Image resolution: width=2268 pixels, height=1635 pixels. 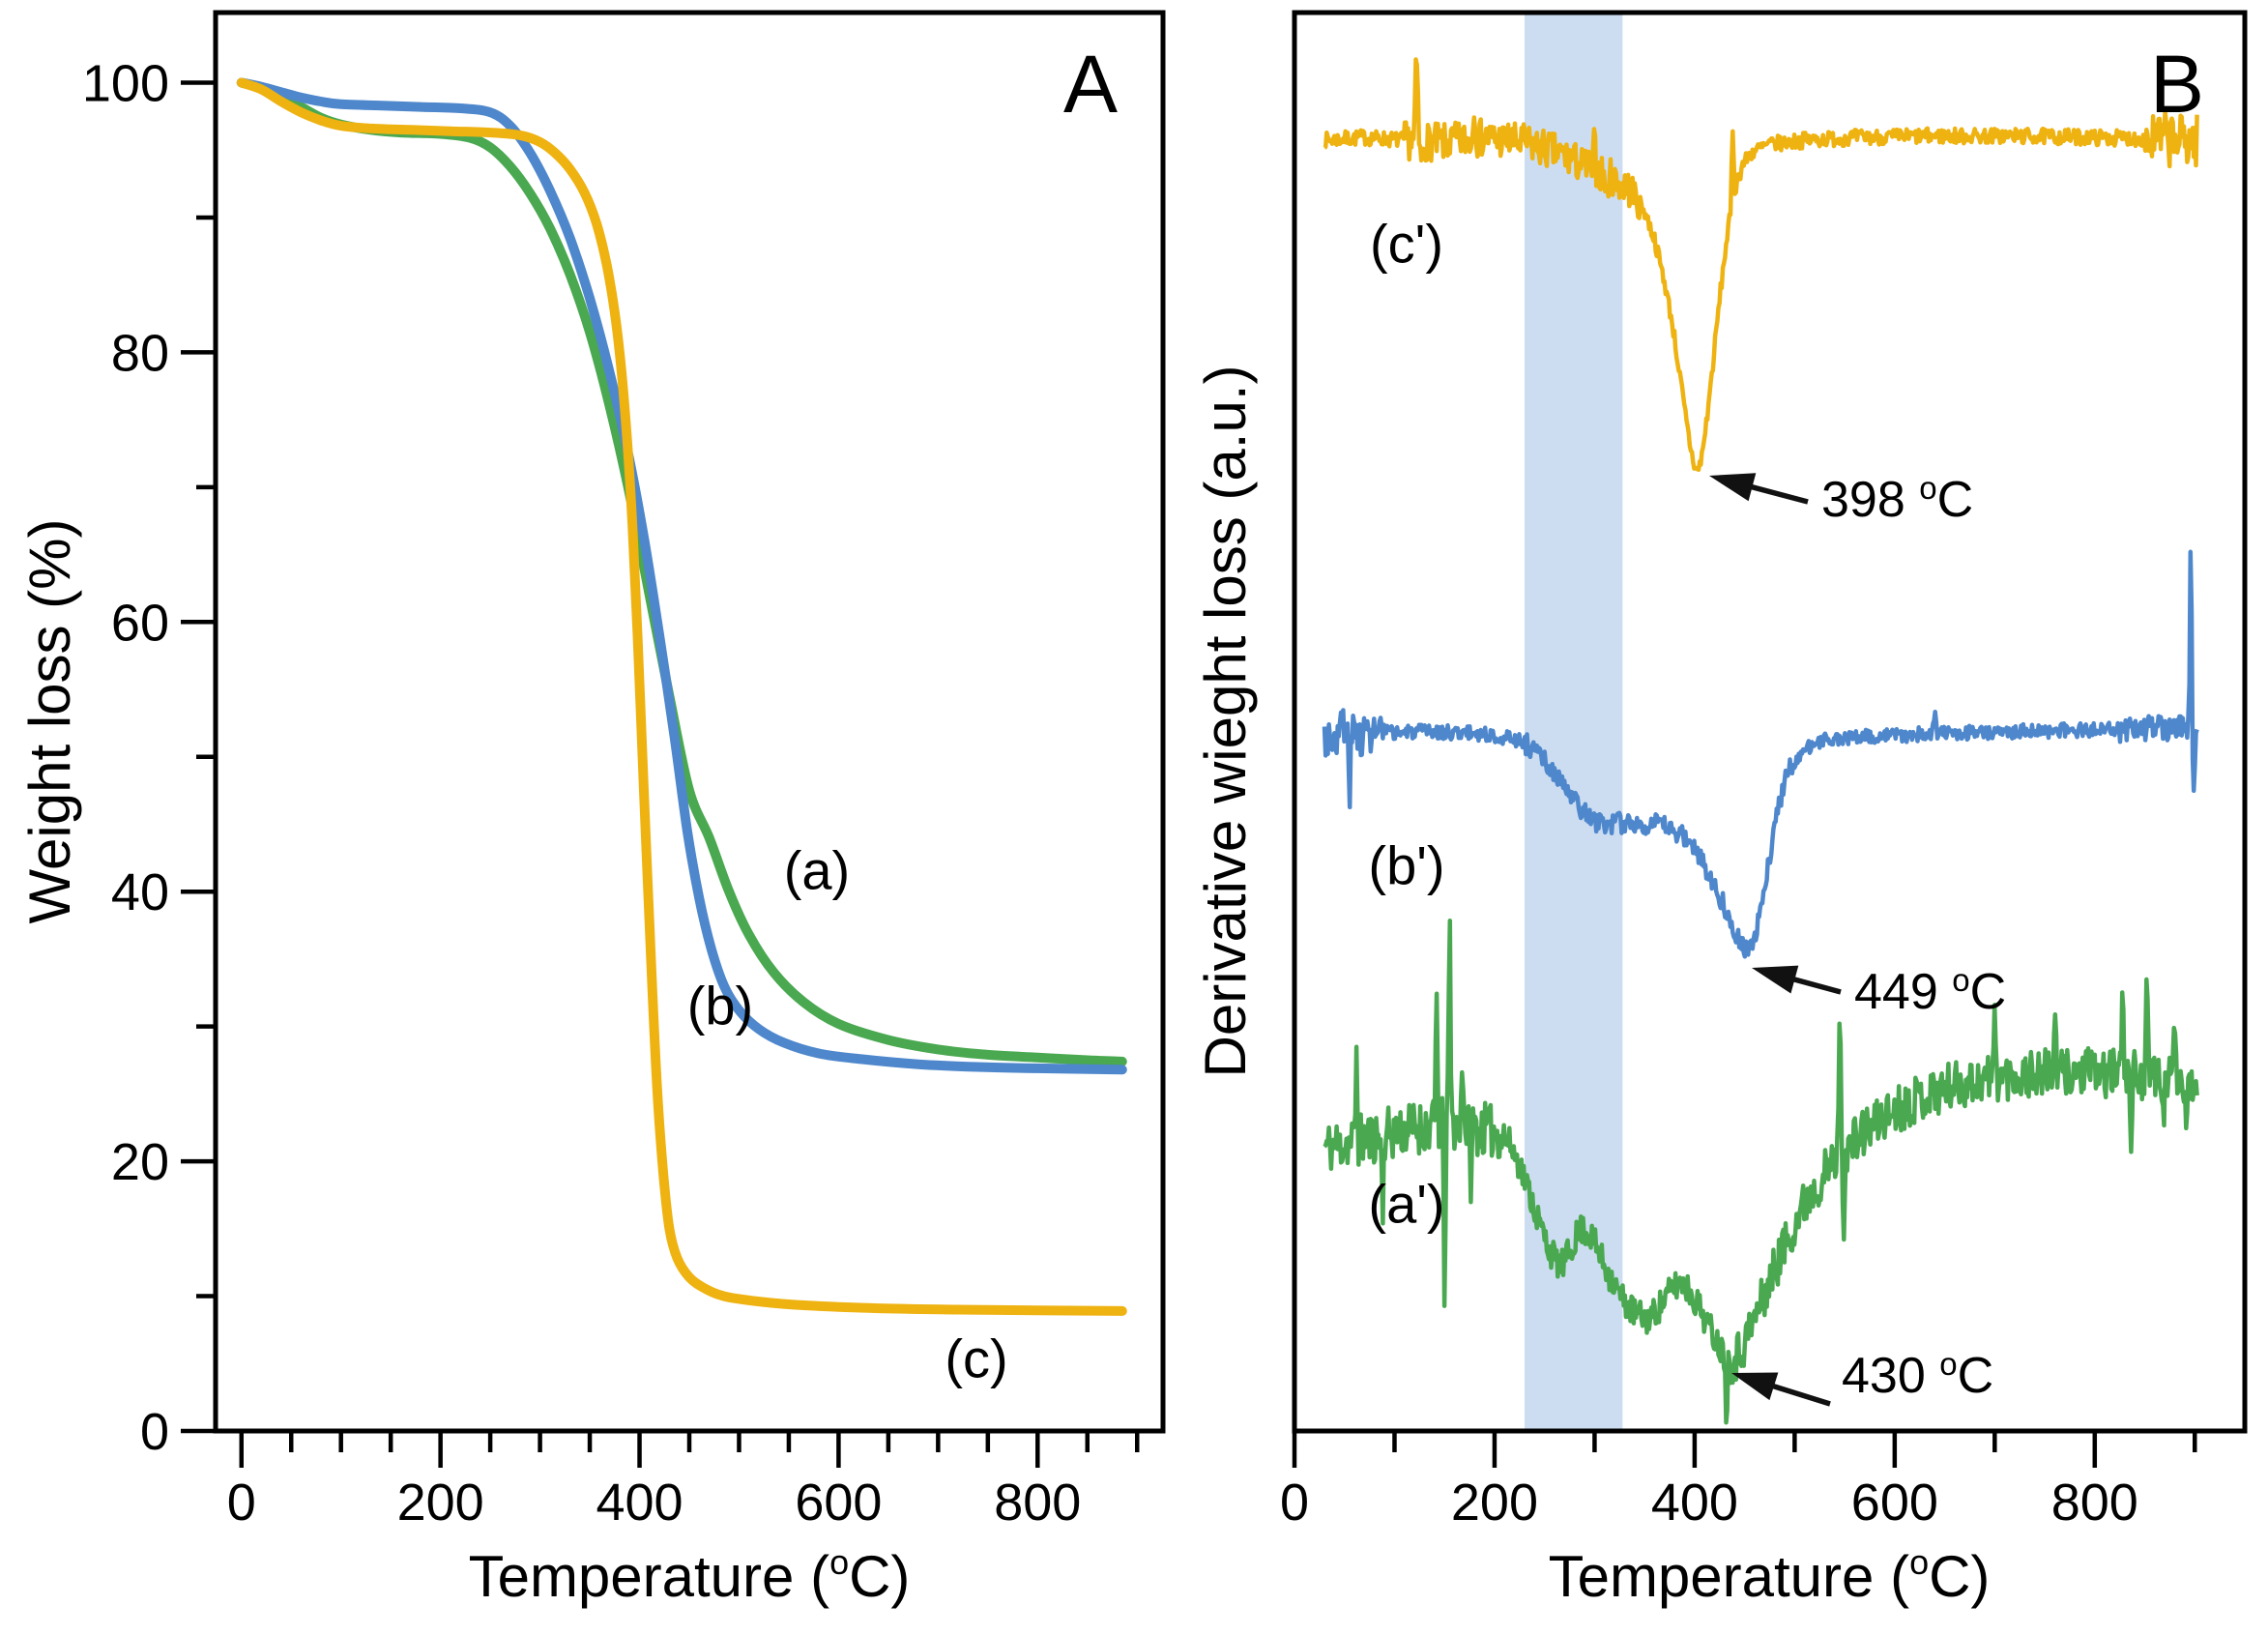 I want to click on panel-b-curve-label: (b'), so click(x=1406, y=866).